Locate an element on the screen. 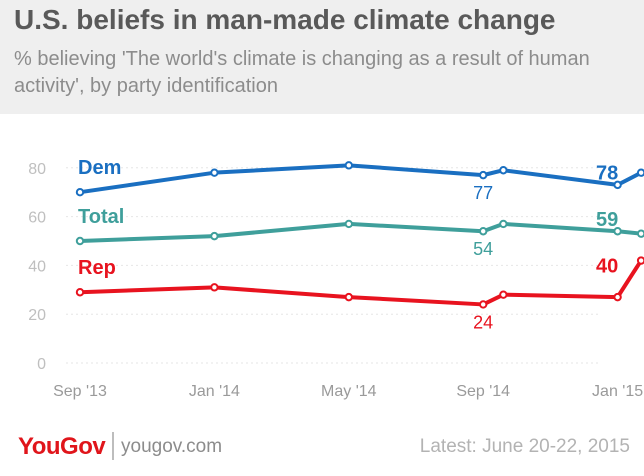  series-line-rep is located at coordinates (361, 282).